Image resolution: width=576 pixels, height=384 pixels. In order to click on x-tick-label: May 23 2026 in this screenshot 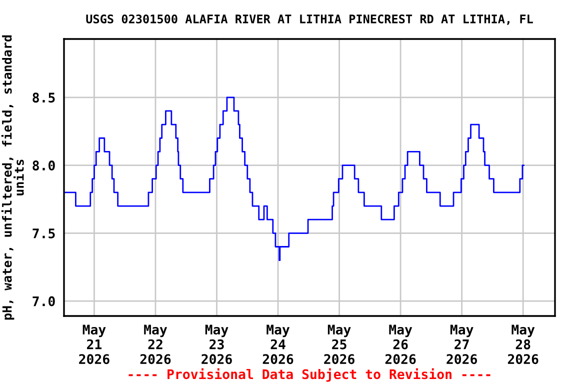, I will do `click(217, 344)`.